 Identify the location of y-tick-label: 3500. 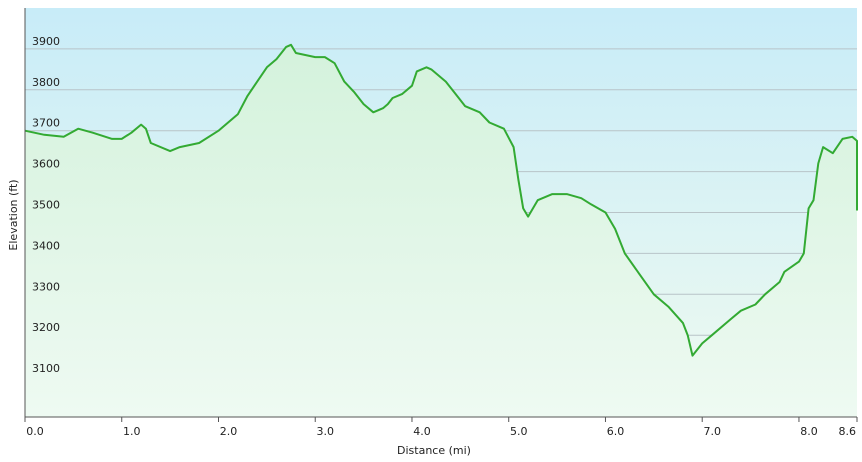
(46, 205).